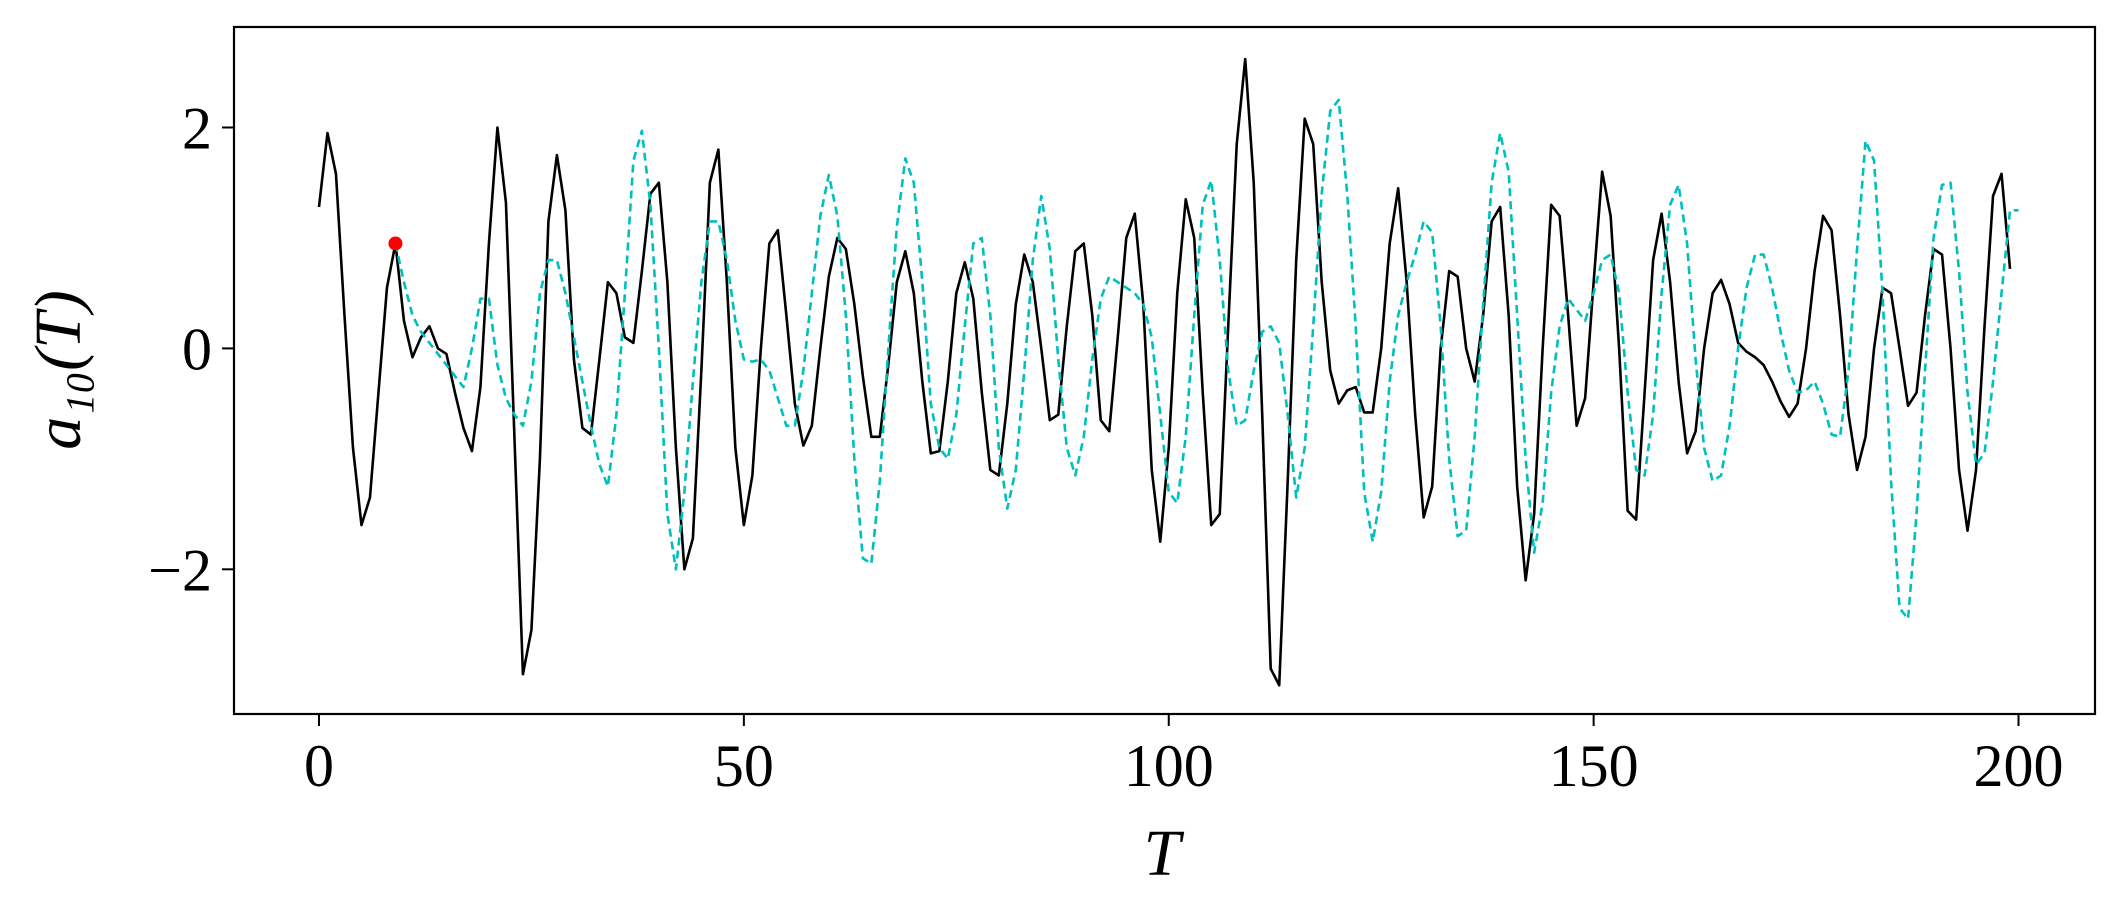  What do you see at coordinates (2019, 766) in the screenshot?
I see `x-tick-label: 200` at bounding box center [2019, 766].